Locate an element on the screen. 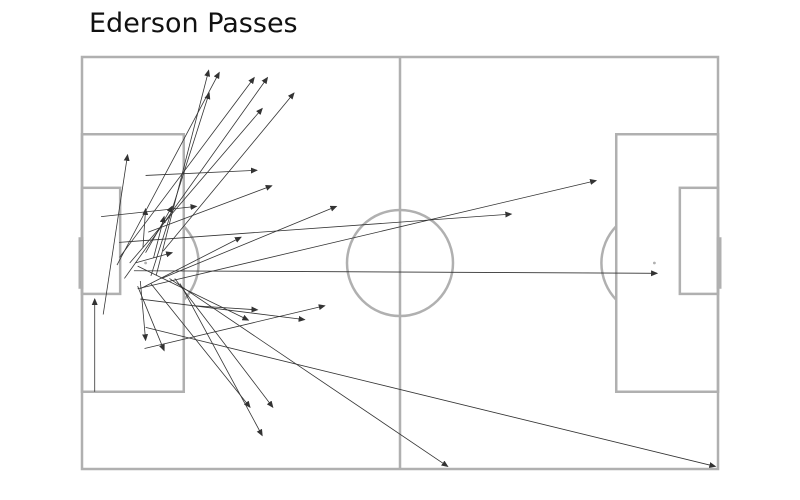 Image resolution: width=800 pixels, height=500 pixels. centre-spot is located at coordinates (400, 263).